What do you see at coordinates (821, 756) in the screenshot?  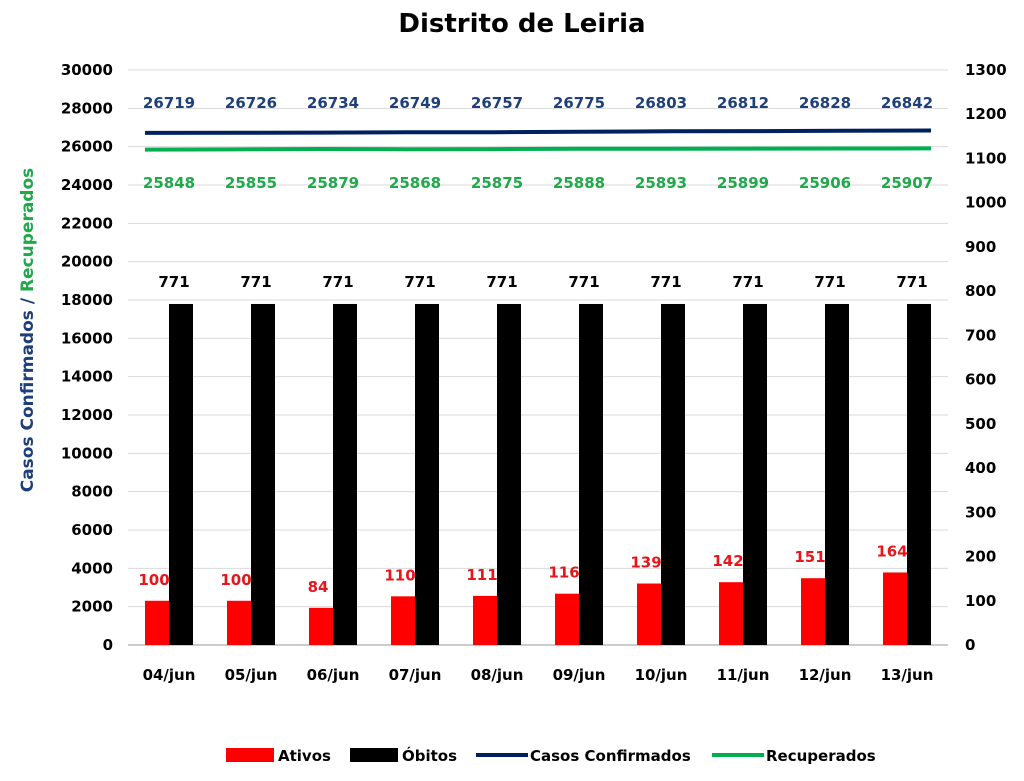 I see `legend-recuperados-label: Recuperados` at bounding box center [821, 756].